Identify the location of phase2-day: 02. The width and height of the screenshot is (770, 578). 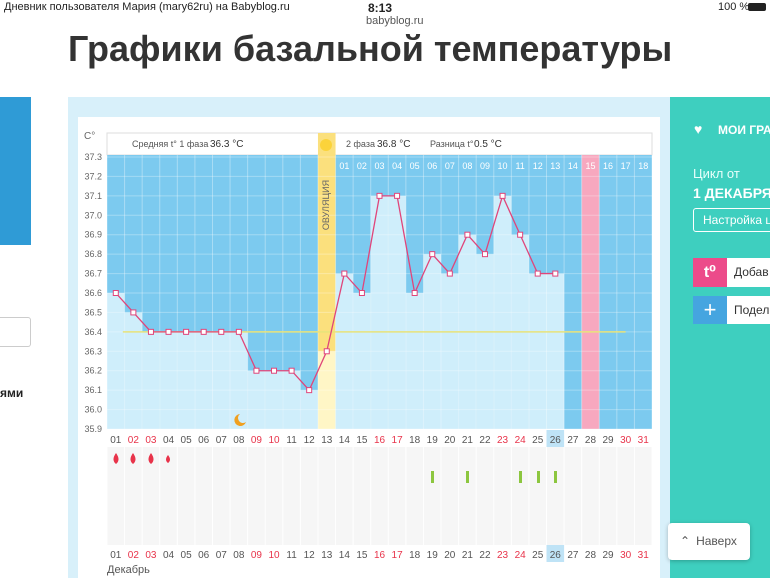
(362, 166).